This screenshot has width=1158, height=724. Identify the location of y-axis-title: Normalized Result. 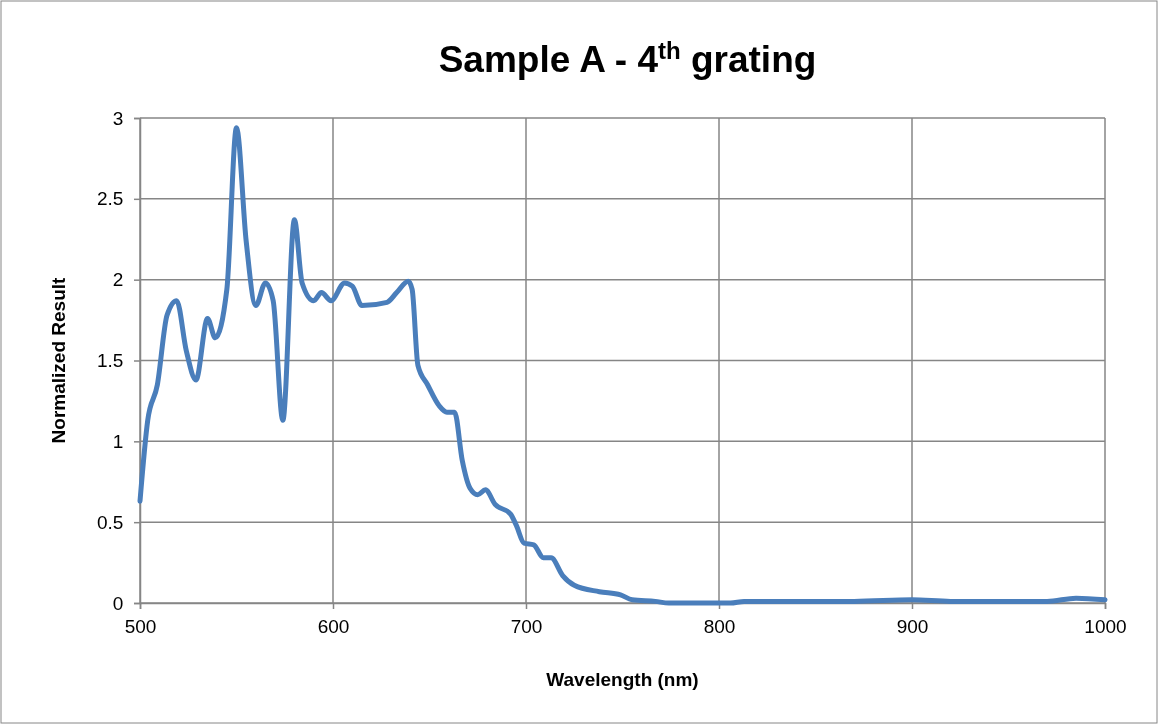
(58, 360).